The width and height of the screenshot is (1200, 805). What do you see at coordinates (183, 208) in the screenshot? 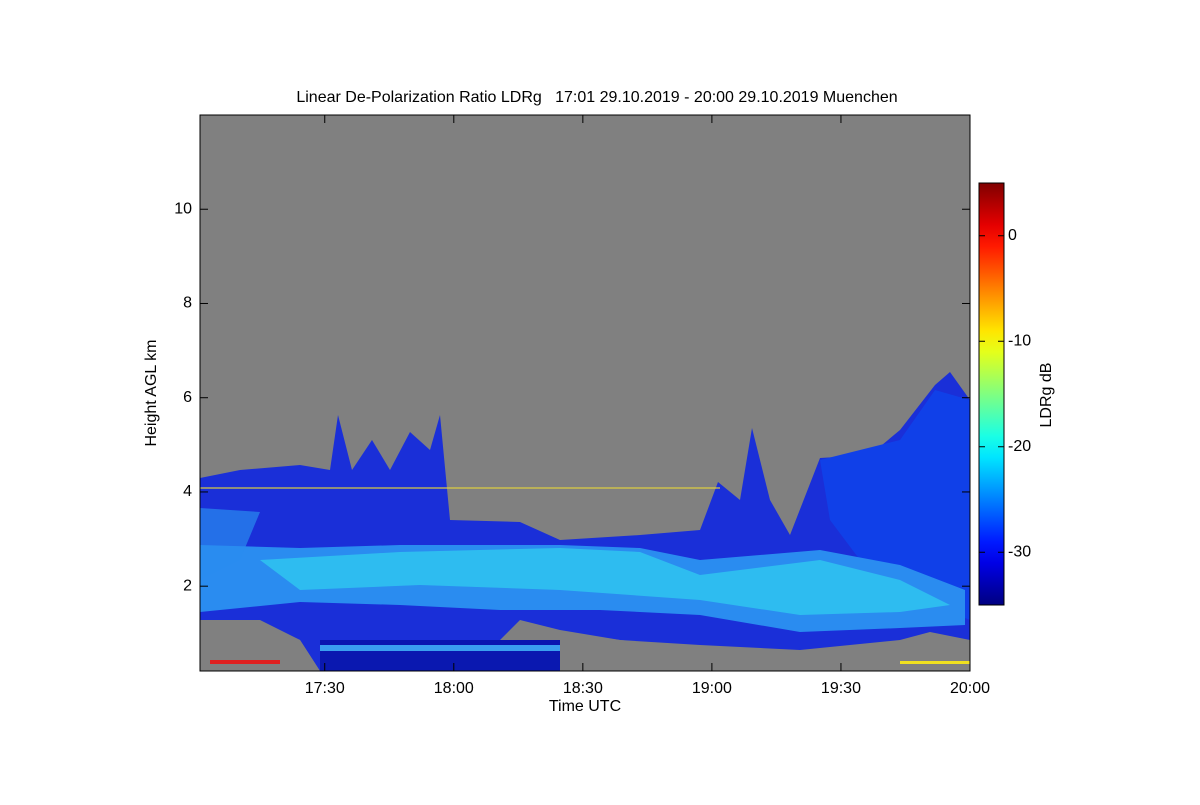
I see `y-tick-label: 10` at bounding box center [183, 208].